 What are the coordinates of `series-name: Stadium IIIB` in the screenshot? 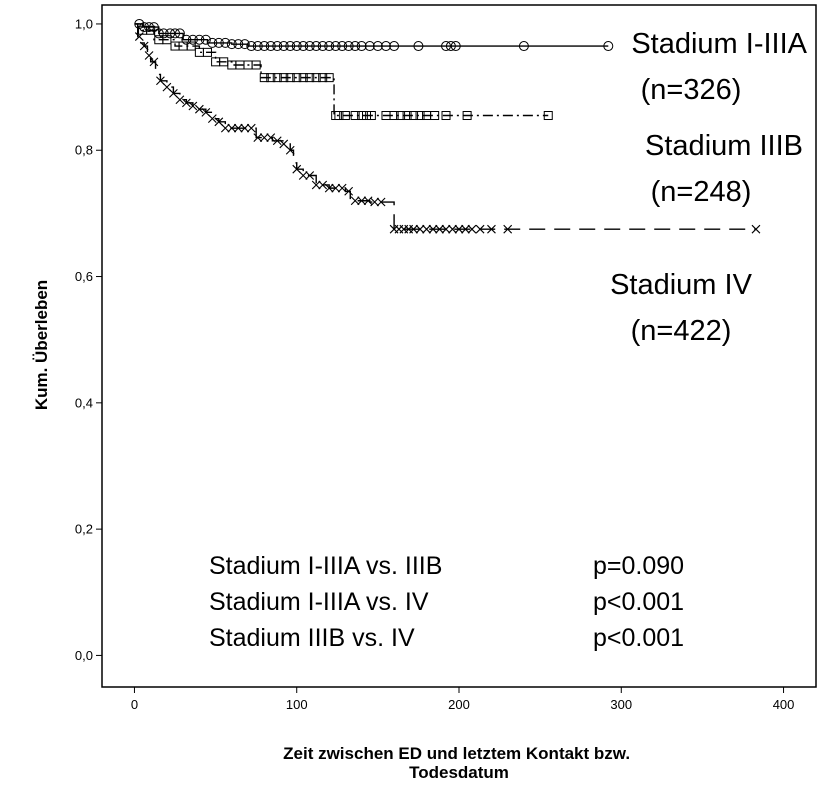 It's located at (724, 146).